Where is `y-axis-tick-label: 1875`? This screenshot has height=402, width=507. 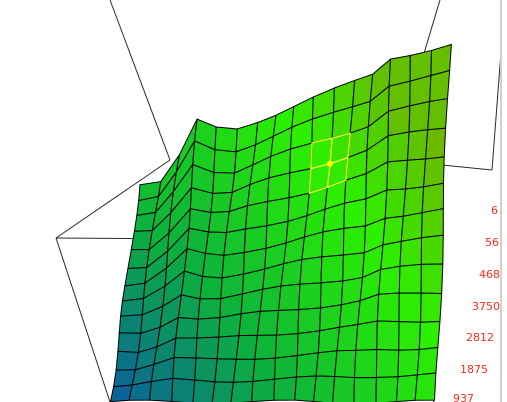
y-axis-tick-label: 1875 is located at coordinates (474, 369).